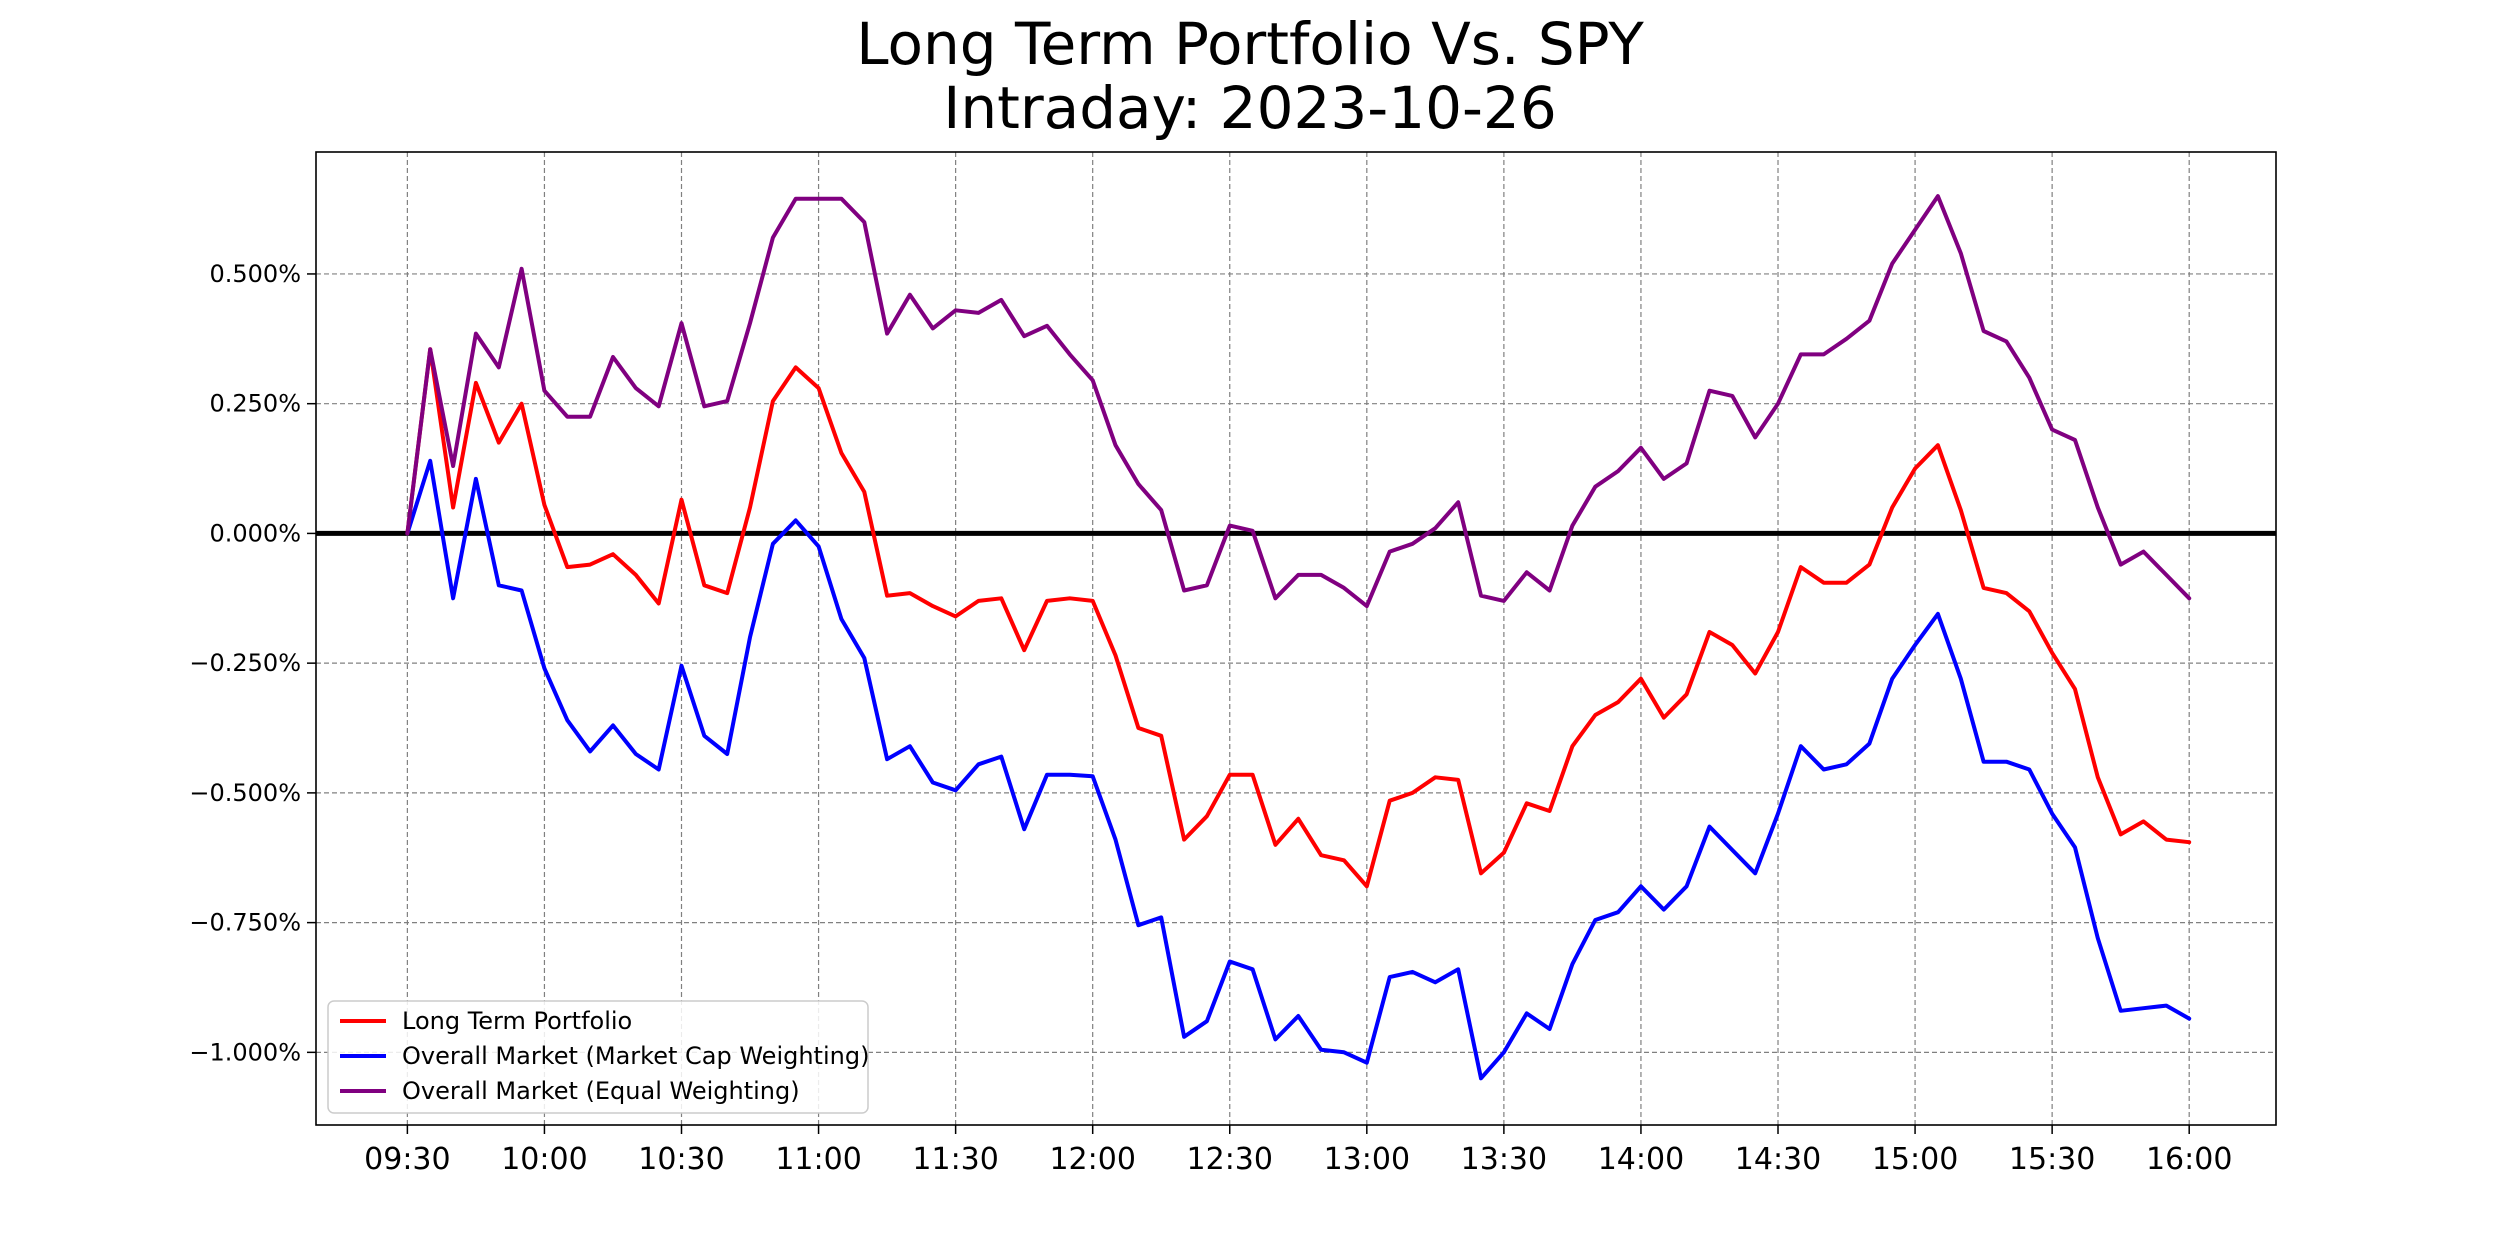  I want to click on x-tick-label: 12:00, so click(1092, 1159).